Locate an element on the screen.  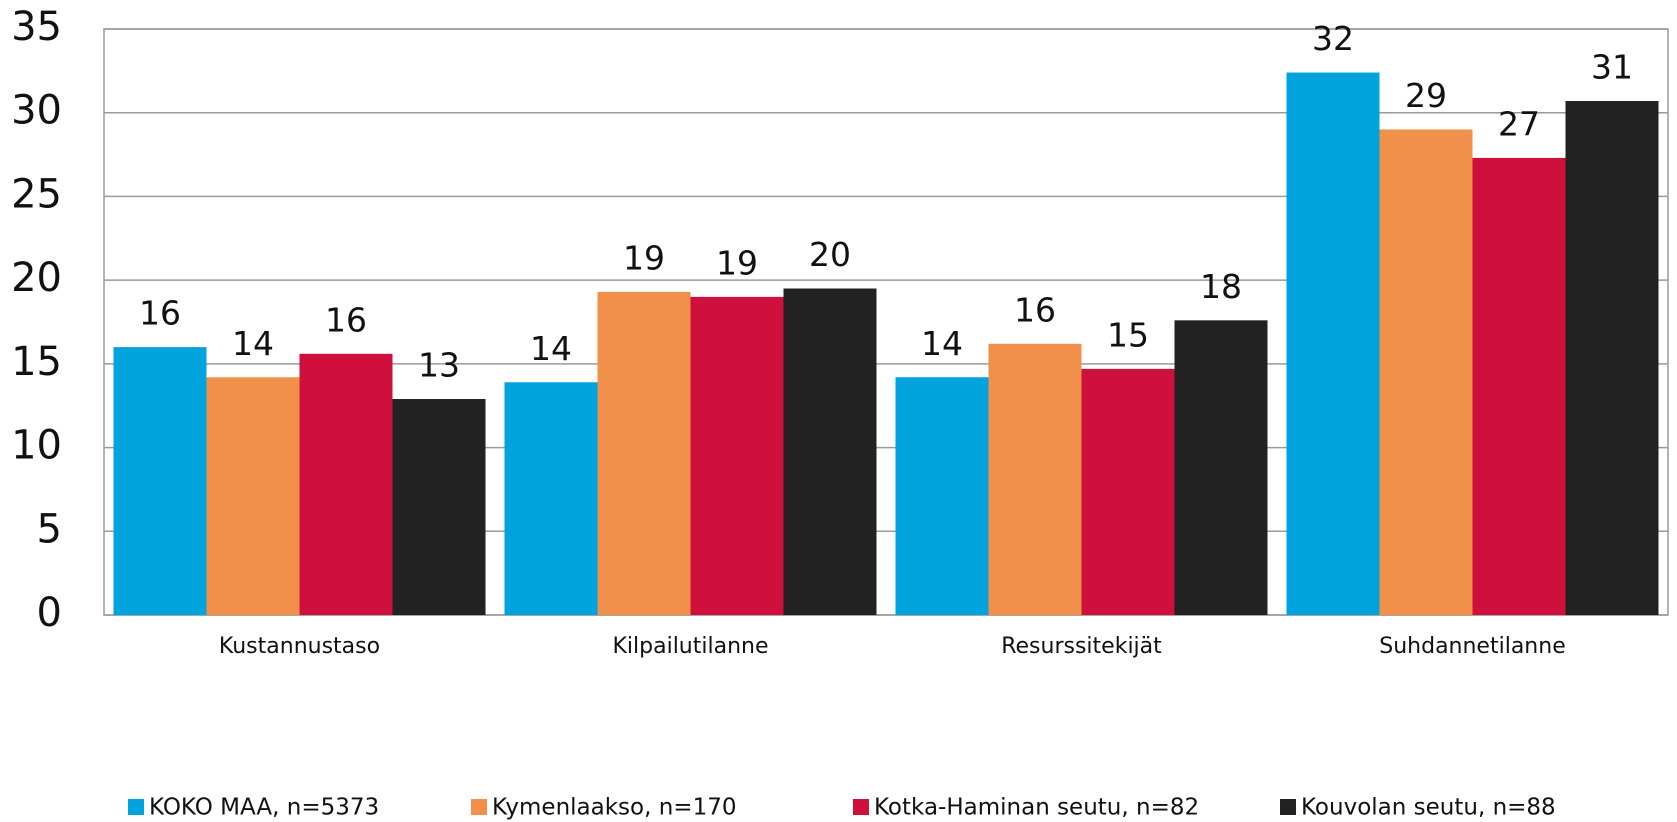
data-label: 32 is located at coordinates (1333, 38).